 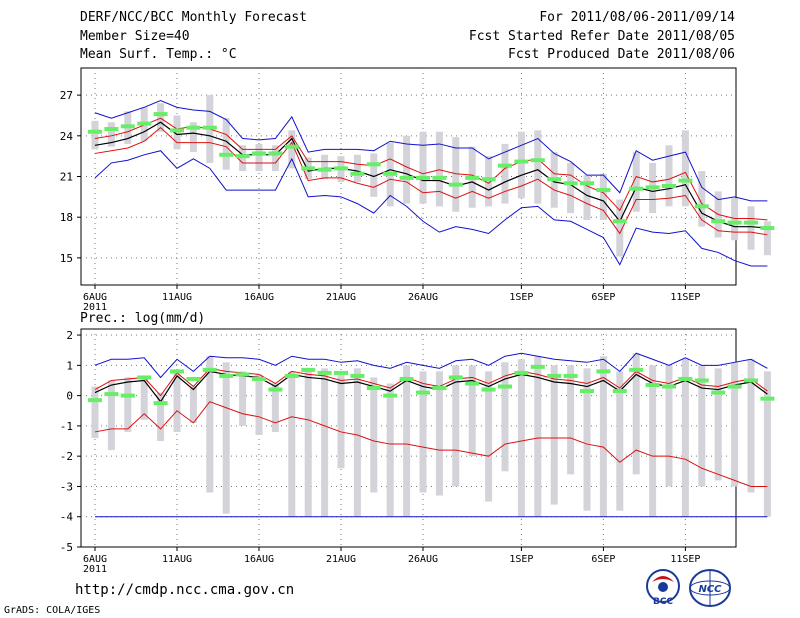 I want to click on chart-title: DERF/NCC/BCC Monthly Forecast, so click(x=193, y=17).